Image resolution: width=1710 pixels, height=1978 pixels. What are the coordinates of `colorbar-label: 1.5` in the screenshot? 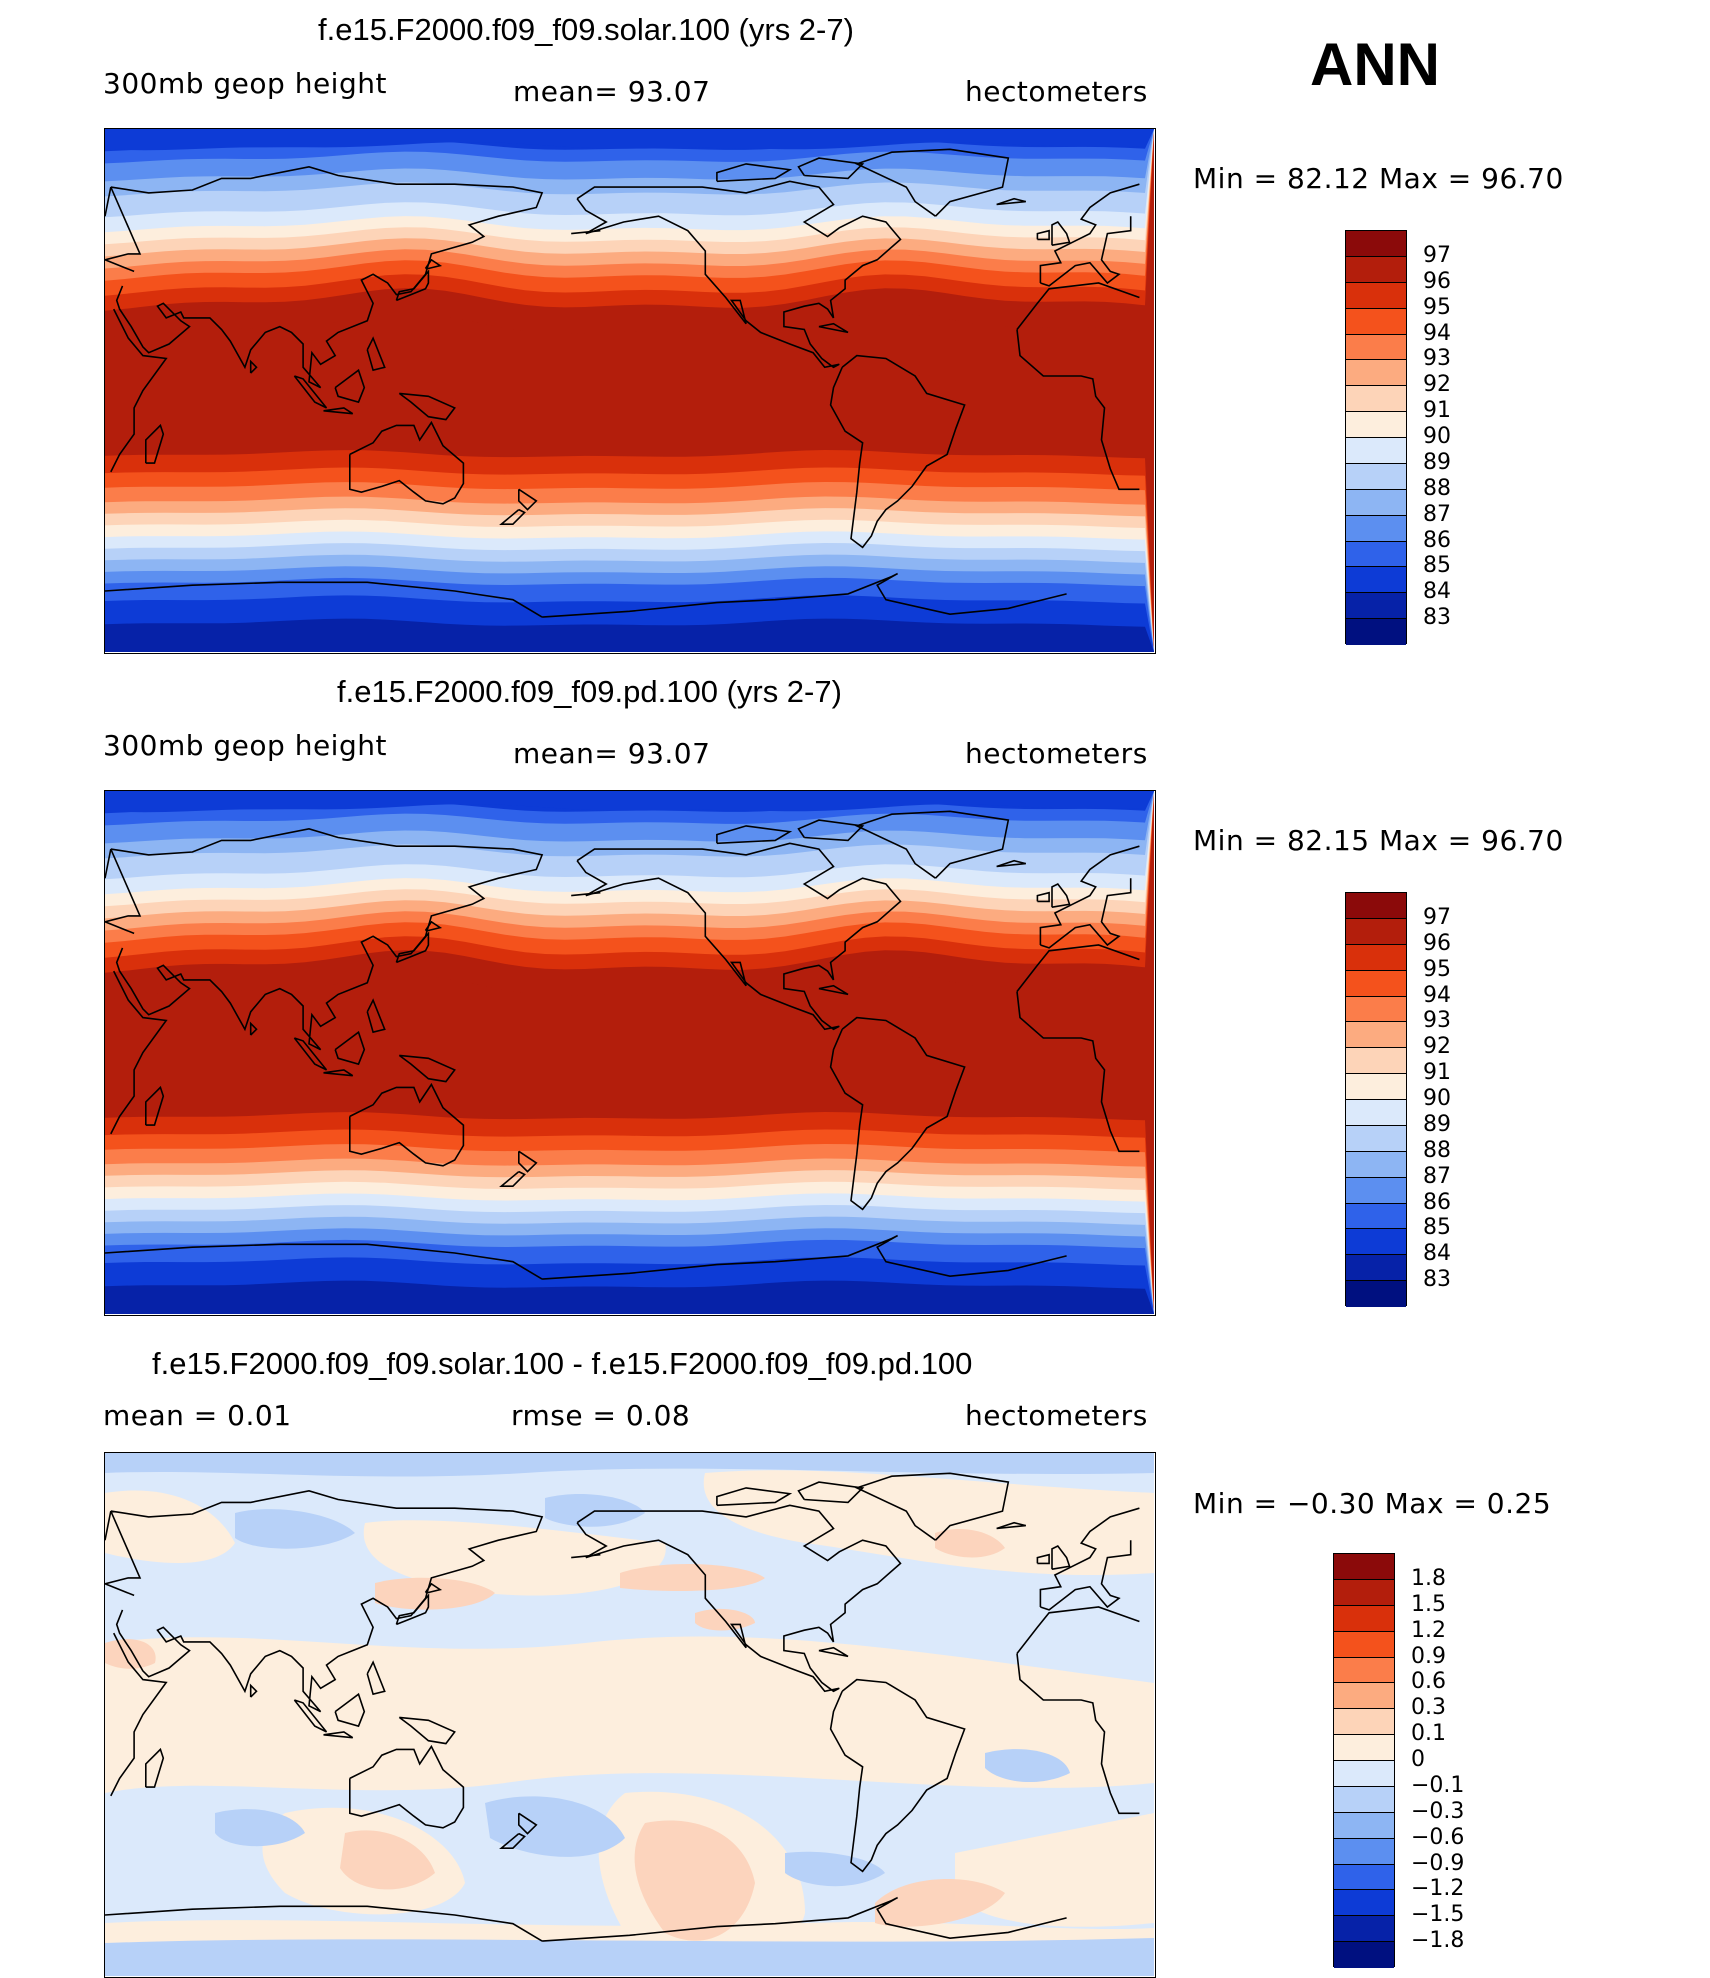 It's located at (1428, 1604).